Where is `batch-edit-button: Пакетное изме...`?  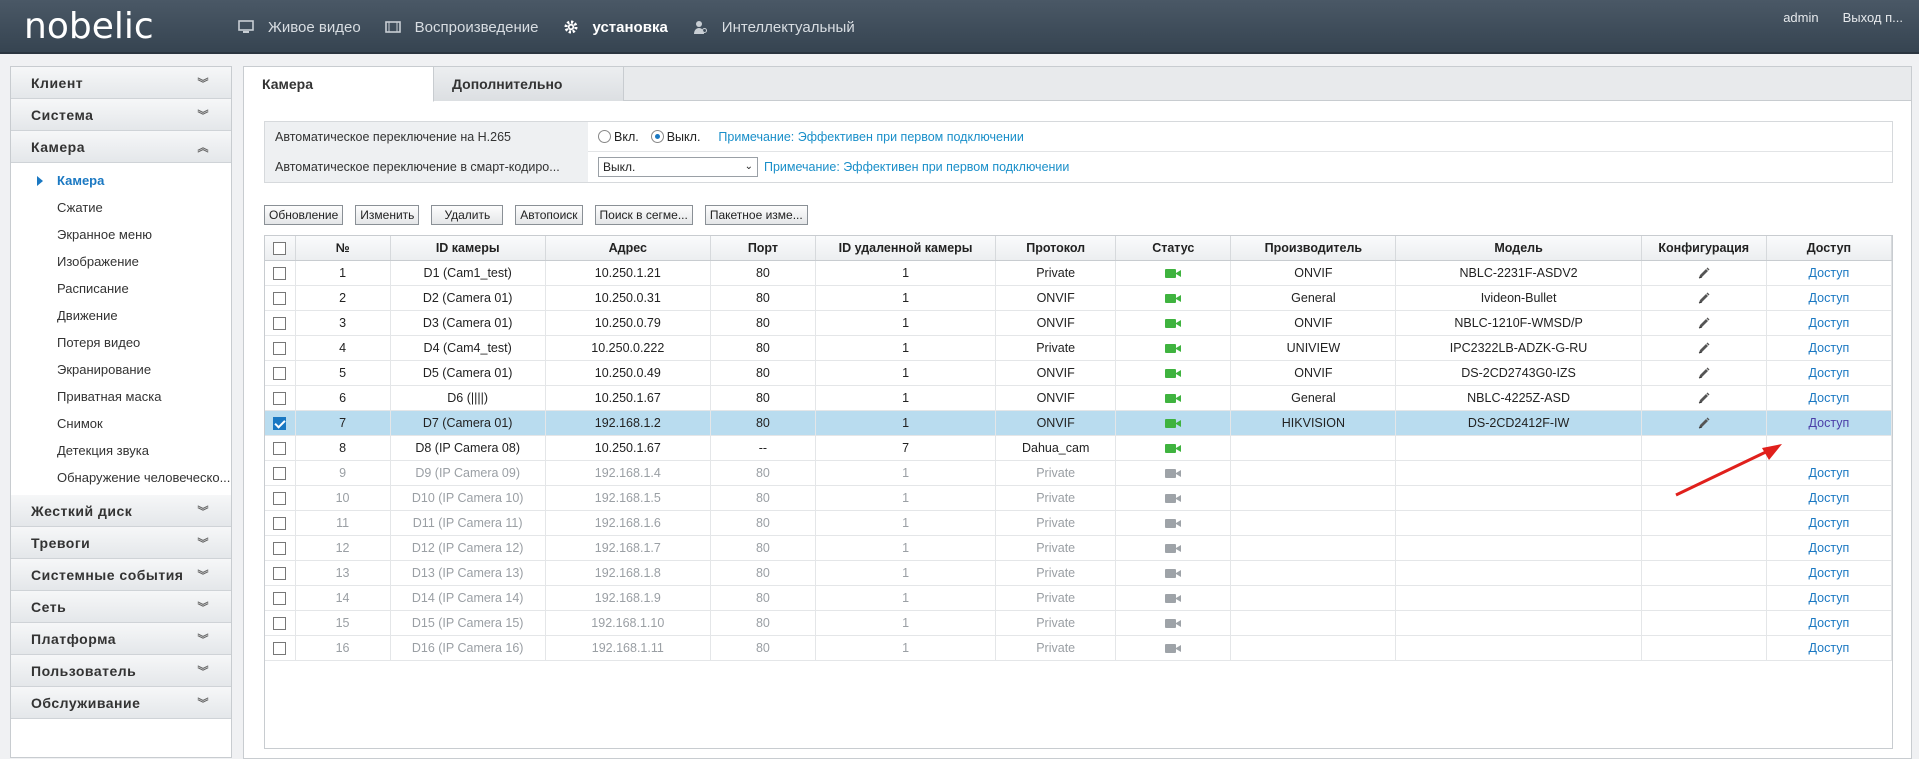
batch-edit-button: Пакетное изме... is located at coordinates (756, 215).